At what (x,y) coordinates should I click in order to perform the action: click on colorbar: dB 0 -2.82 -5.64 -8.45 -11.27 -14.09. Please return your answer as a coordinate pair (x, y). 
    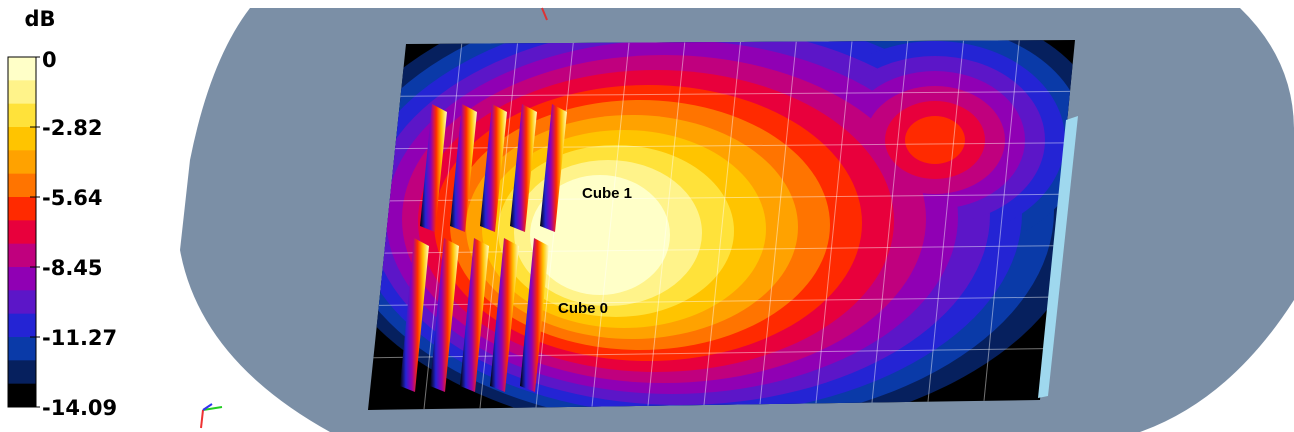
    Looking at the image, I should click on (62, 213).